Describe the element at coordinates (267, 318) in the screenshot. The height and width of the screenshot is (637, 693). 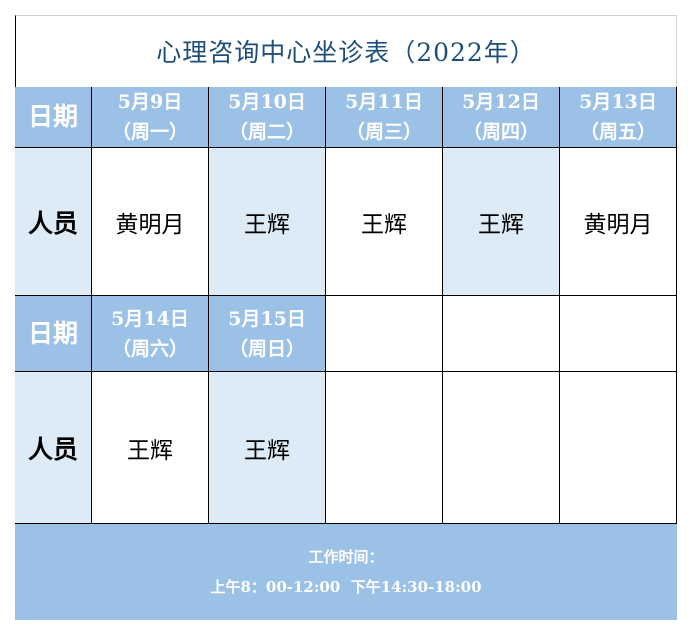
I see `date-header-text: 5月15日` at that location.